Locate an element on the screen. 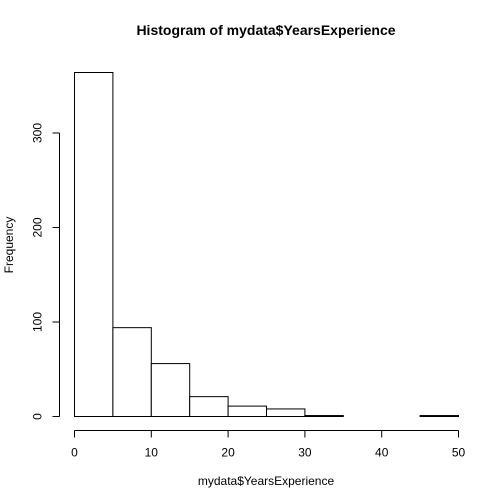 This screenshot has height=504, width=504. y-tick-label: 300 is located at coordinates (38, 133).